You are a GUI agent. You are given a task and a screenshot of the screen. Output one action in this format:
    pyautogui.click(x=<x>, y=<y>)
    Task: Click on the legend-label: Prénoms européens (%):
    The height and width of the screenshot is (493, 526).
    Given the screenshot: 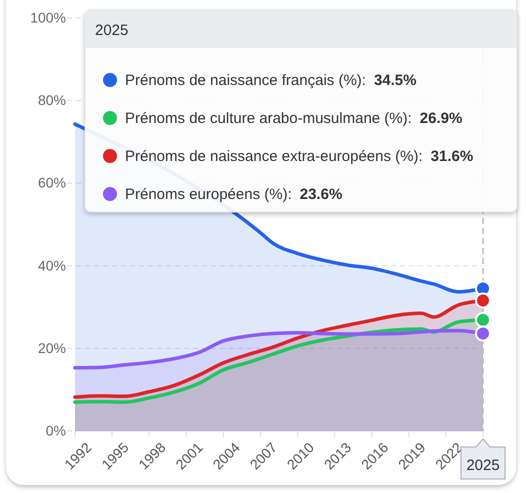 What is the action you would take?
    pyautogui.click(x=208, y=194)
    